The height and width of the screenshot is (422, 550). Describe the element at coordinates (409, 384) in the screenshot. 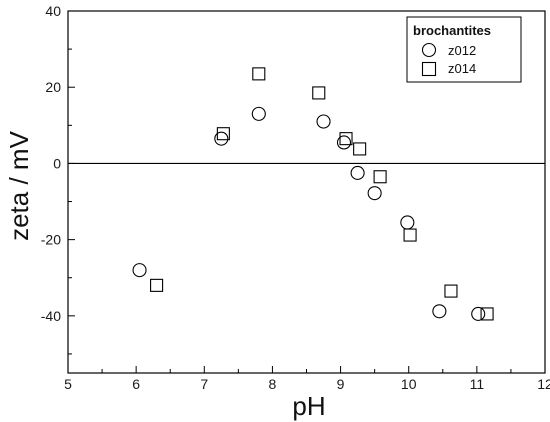

I see `x-tick-label: 10` at that location.